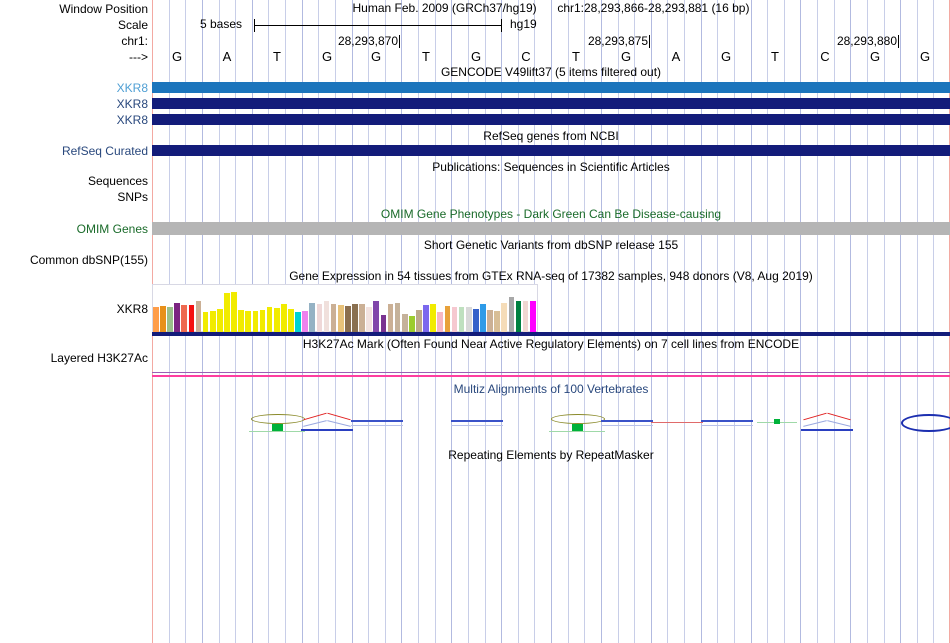 The width and height of the screenshot is (950, 643). Describe the element at coordinates (815, 416) in the screenshot. I see `phylop-red-peak-left` at that location.